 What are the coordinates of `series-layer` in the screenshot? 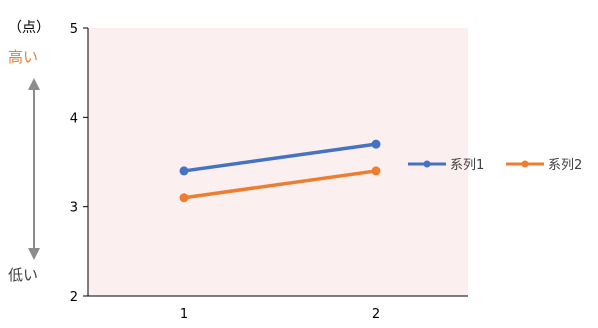 It's located at (280, 171).